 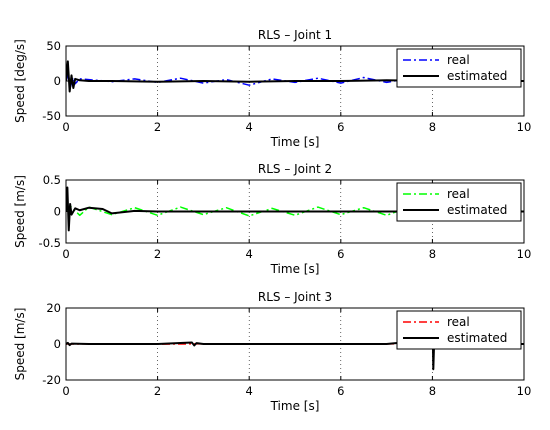 I want to click on chart-title: RLS – Joint 3, so click(x=295, y=297).